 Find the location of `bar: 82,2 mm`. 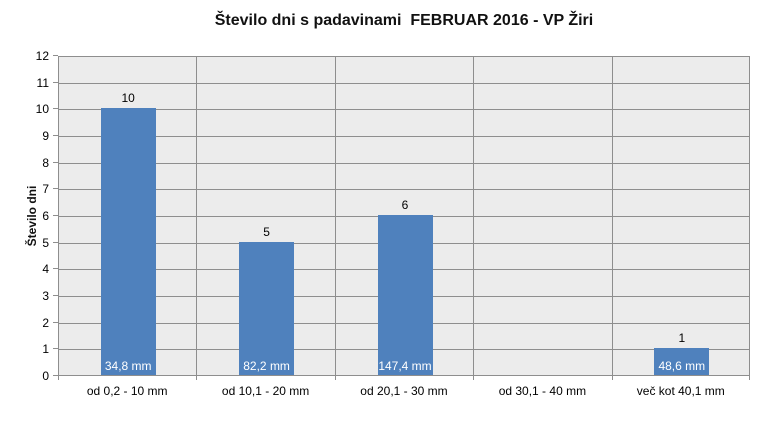

bar: 82,2 mm is located at coordinates (267, 308).